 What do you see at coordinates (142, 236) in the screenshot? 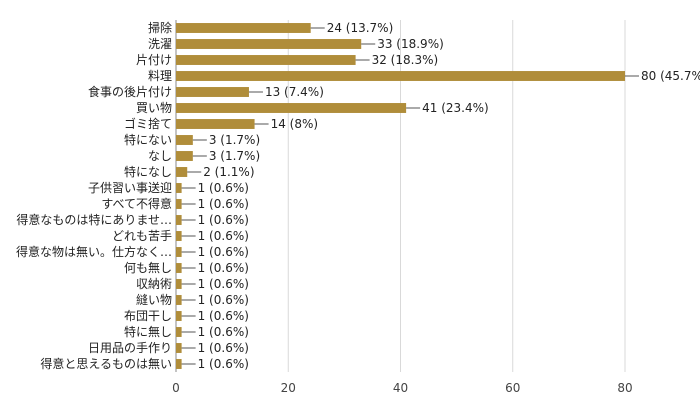
I see `category-label: どれも苦手` at bounding box center [142, 236].